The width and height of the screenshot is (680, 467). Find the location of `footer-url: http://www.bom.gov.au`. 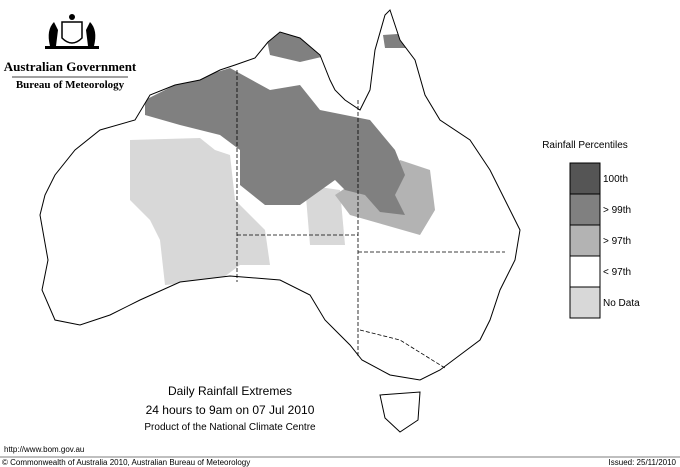

footer-url: http://www.bom.gov.au is located at coordinates (44, 449).